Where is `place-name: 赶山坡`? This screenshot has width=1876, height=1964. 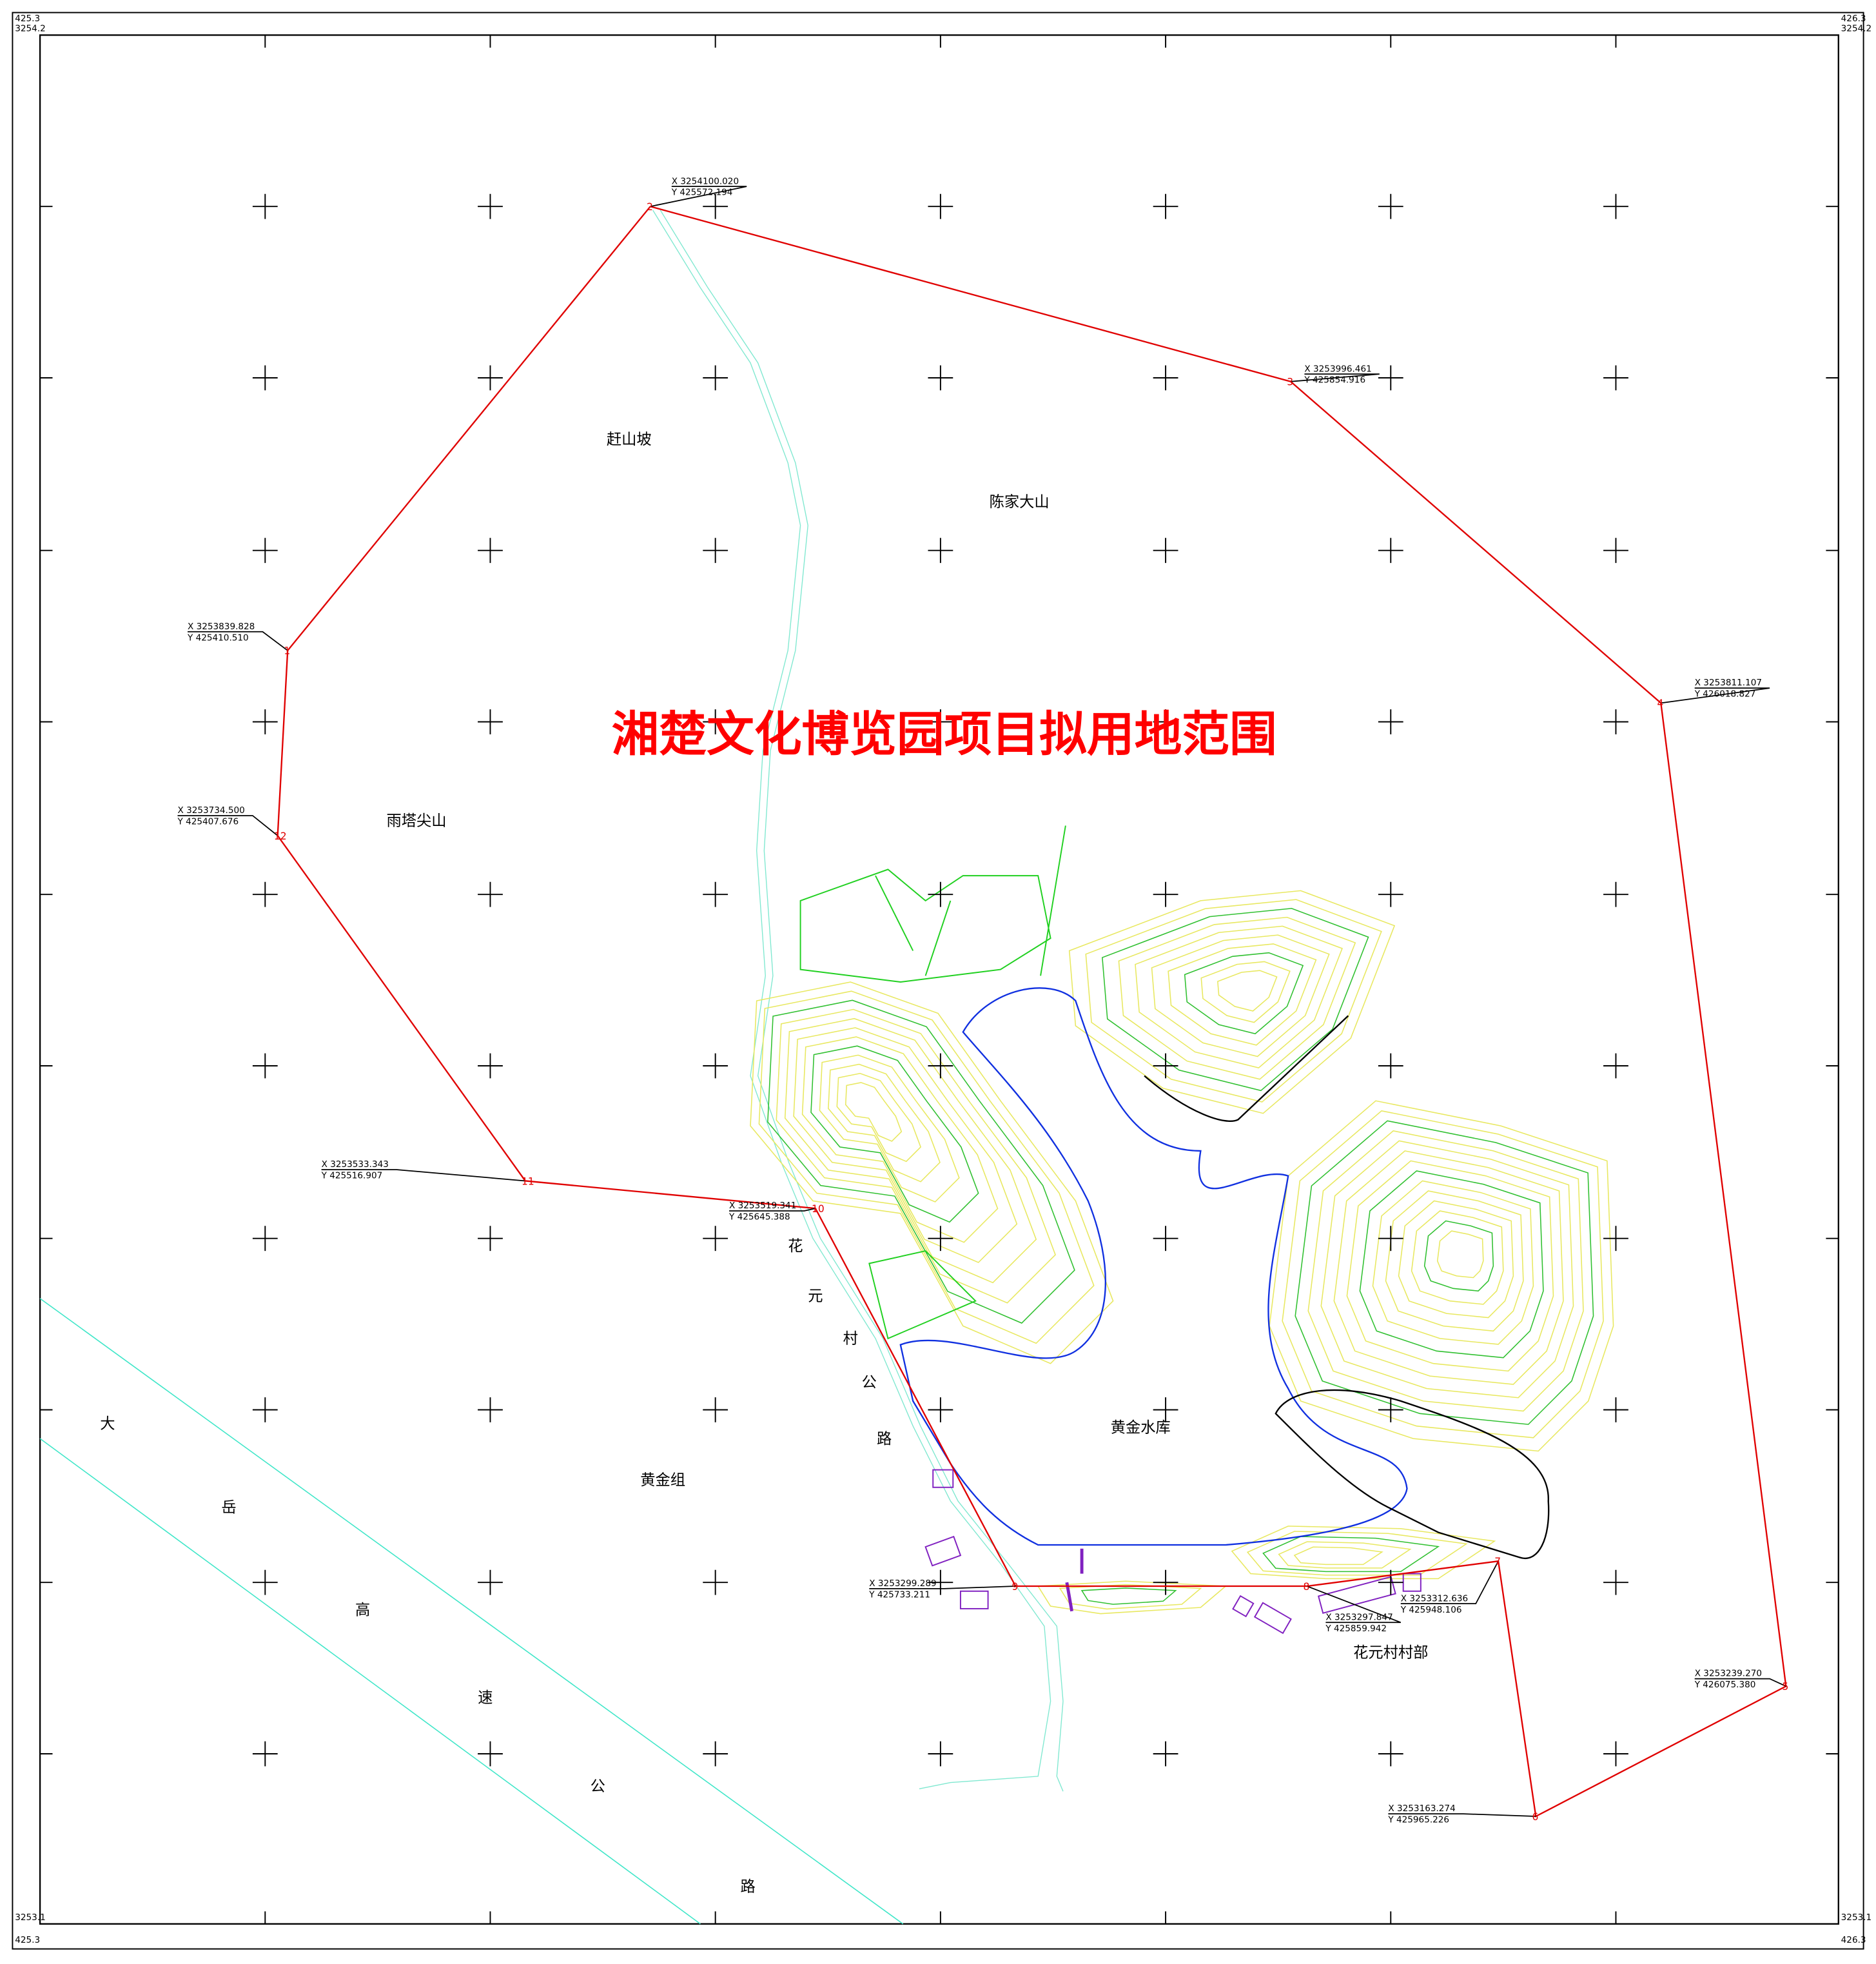
place-name: 赶山坡 is located at coordinates (629, 439).